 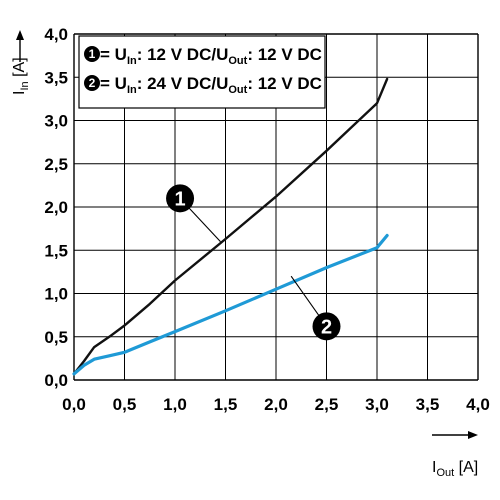 I want to click on legend-text-2: = UIn: 24 V DC/UOut: 12 V DC, so click(x=211, y=85).